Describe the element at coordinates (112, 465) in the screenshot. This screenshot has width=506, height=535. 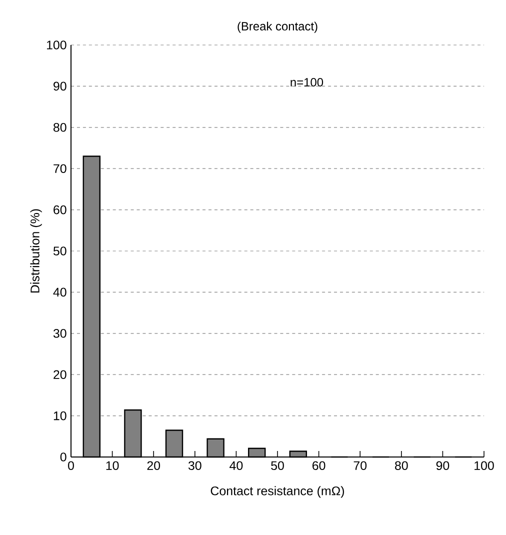
I see `x-tick-label: 10` at that location.